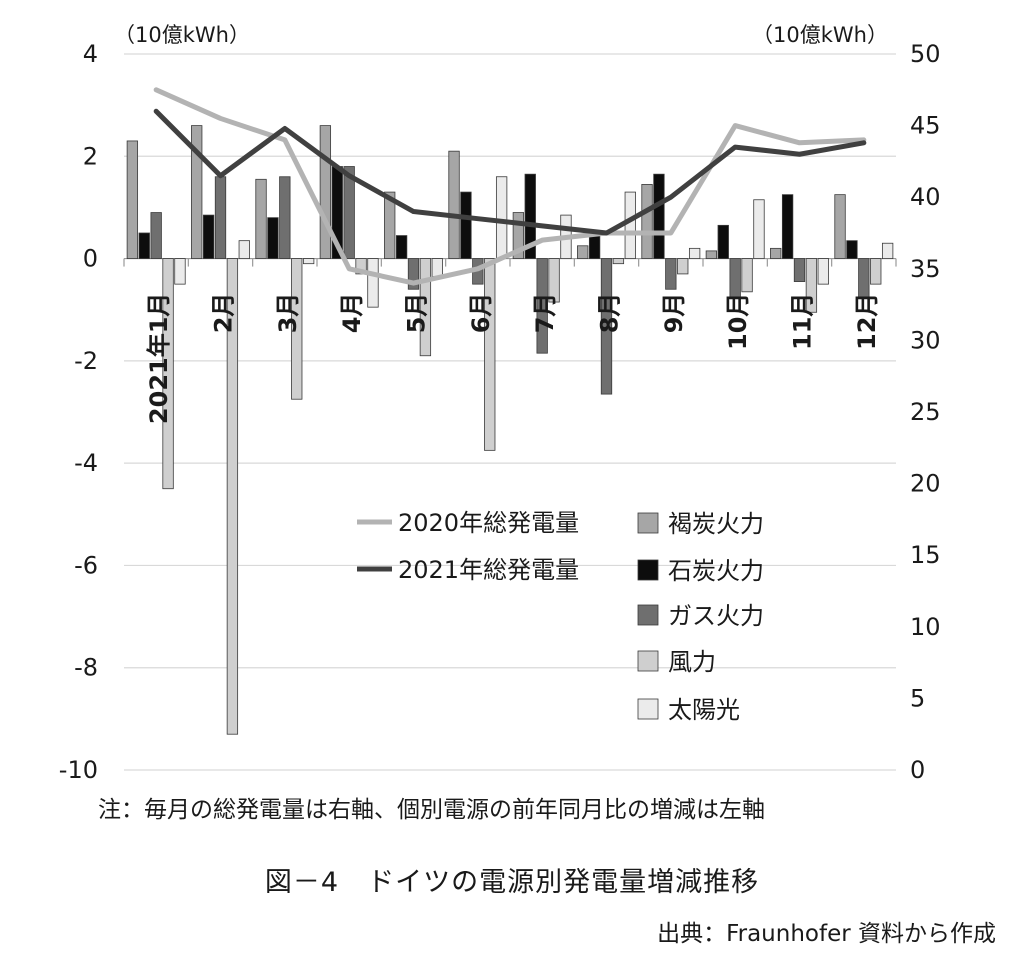  I want to click on category-label-11: 12月, so click(867, 321).